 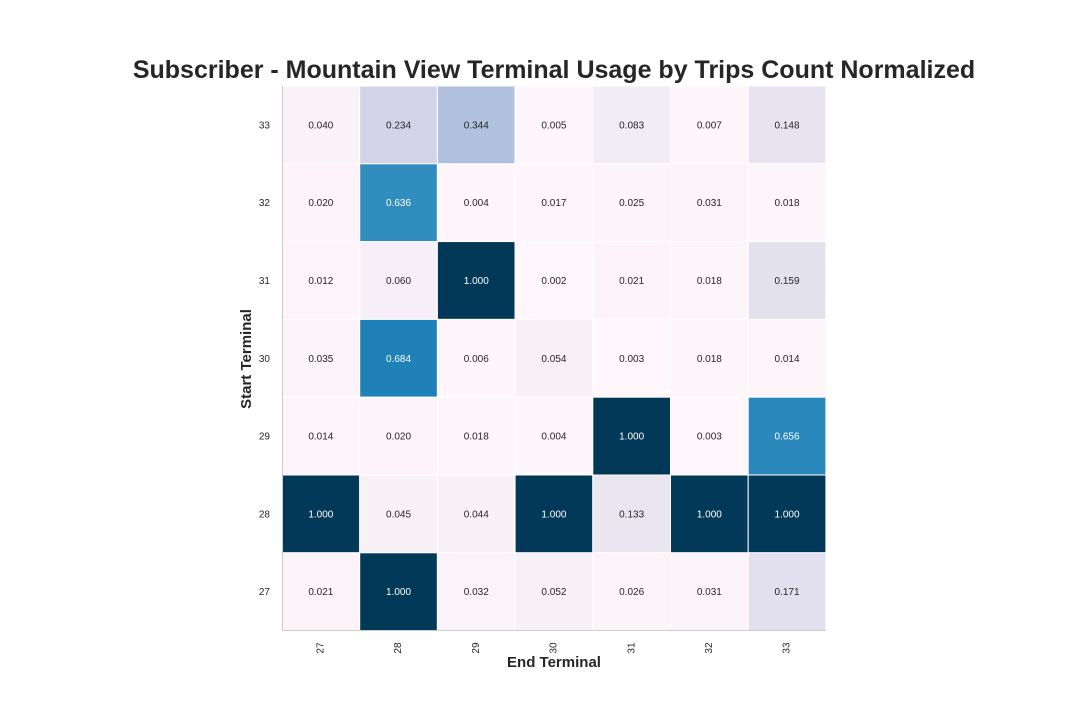 I want to click on y-tick-label: 28, so click(x=265, y=514).